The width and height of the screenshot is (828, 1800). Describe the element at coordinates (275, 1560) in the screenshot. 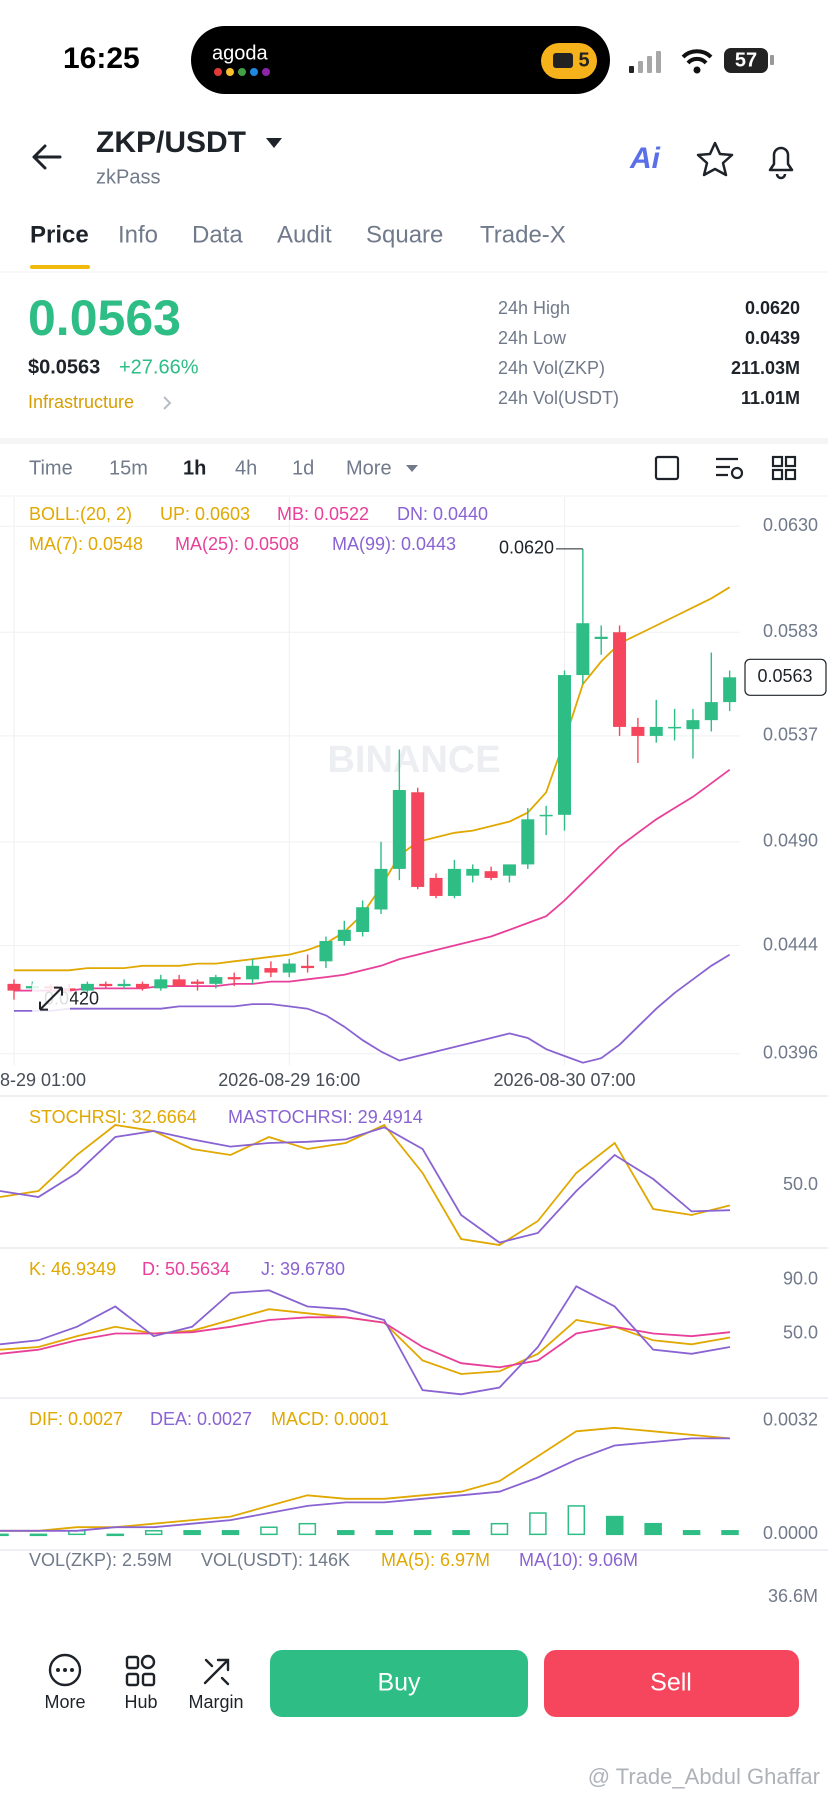

I see `indicator-label: VOL(USDT): 146K` at that location.